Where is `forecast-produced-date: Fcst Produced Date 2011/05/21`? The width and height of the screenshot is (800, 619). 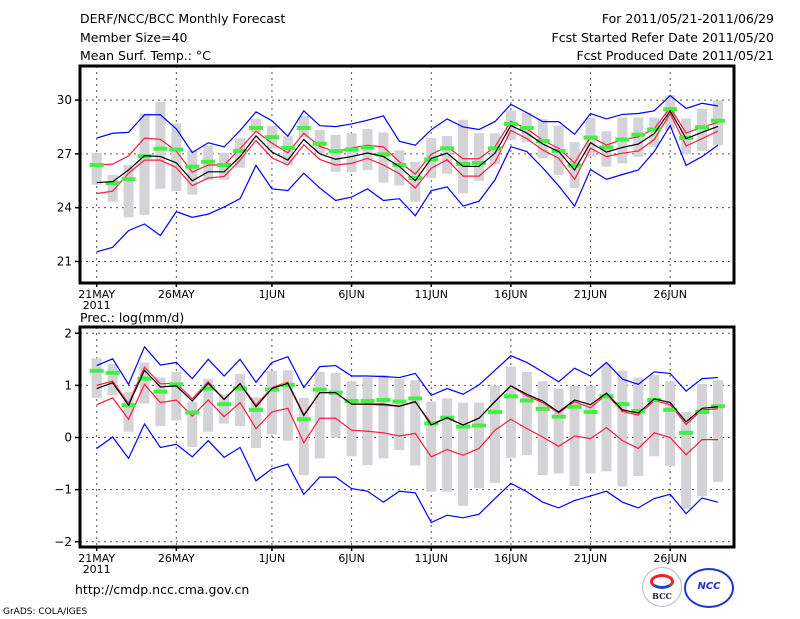 forecast-produced-date: Fcst Produced Date 2011/05/21 is located at coordinates (675, 55).